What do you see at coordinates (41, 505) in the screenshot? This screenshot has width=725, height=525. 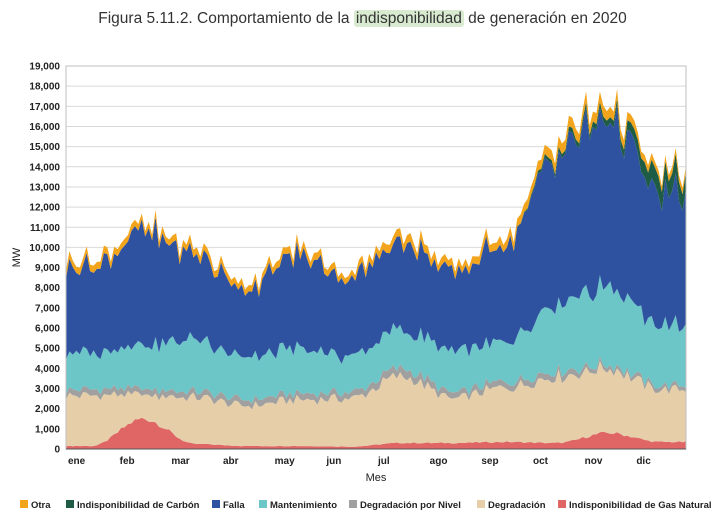 I see `legend-label: Otra` at bounding box center [41, 505].